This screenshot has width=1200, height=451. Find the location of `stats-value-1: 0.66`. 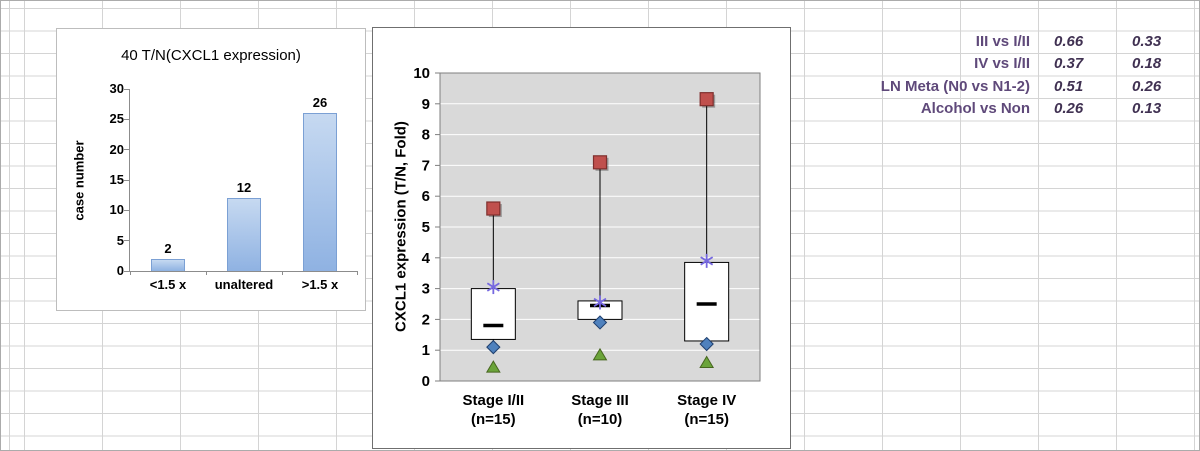

stats-value-1: 0.66 is located at coordinates (1069, 41).